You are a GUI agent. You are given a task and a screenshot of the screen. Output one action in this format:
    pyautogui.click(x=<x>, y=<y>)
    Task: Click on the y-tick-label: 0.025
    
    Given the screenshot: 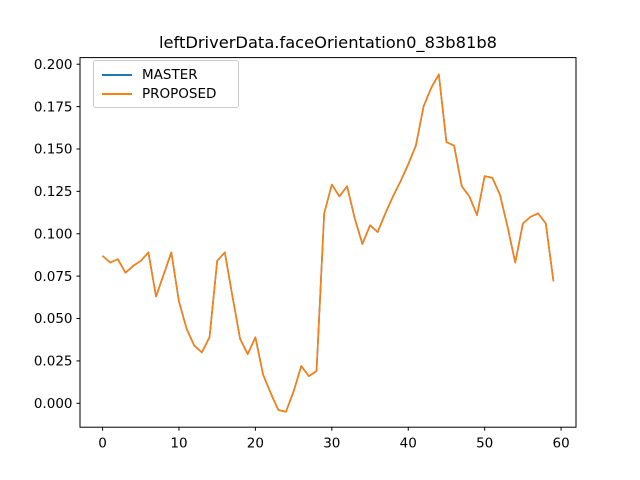 What is the action you would take?
    pyautogui.click(x=53, y=362)
    